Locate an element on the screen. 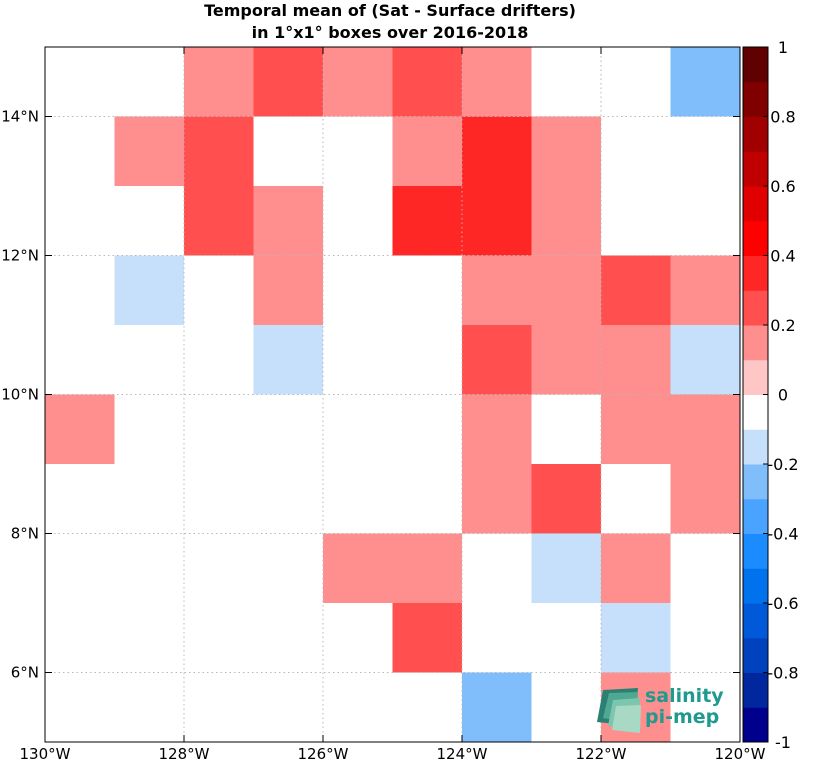  logo-line-1: salinity is located at coordinates (684, 696).